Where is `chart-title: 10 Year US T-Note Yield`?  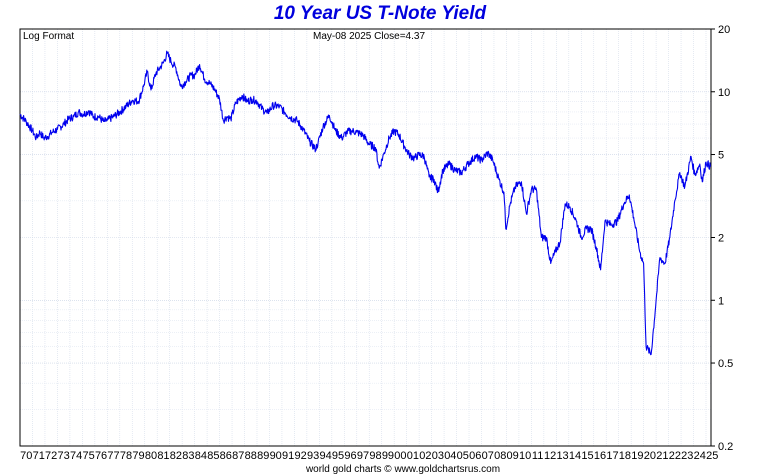 chart-title: 10 Year US T-Note Yield is located at coordinates (380, 13).